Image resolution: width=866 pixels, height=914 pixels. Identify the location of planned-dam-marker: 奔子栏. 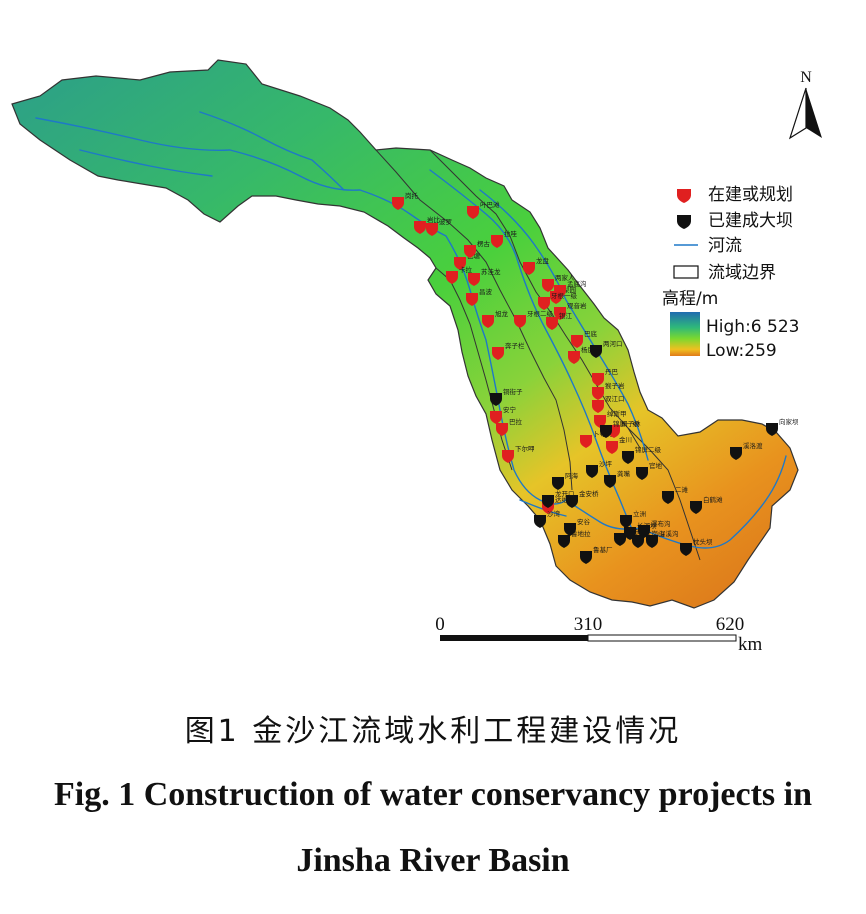
(508, 350).